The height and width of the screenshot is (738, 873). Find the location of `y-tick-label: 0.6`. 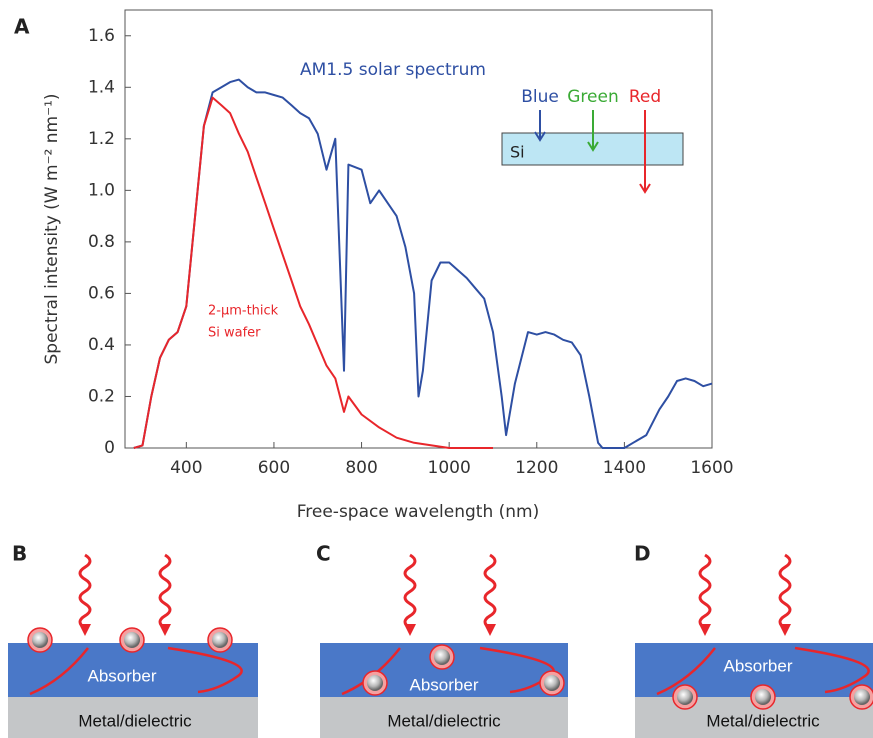

y-tick-label: 0.6 is located at coordinates (101, 293).